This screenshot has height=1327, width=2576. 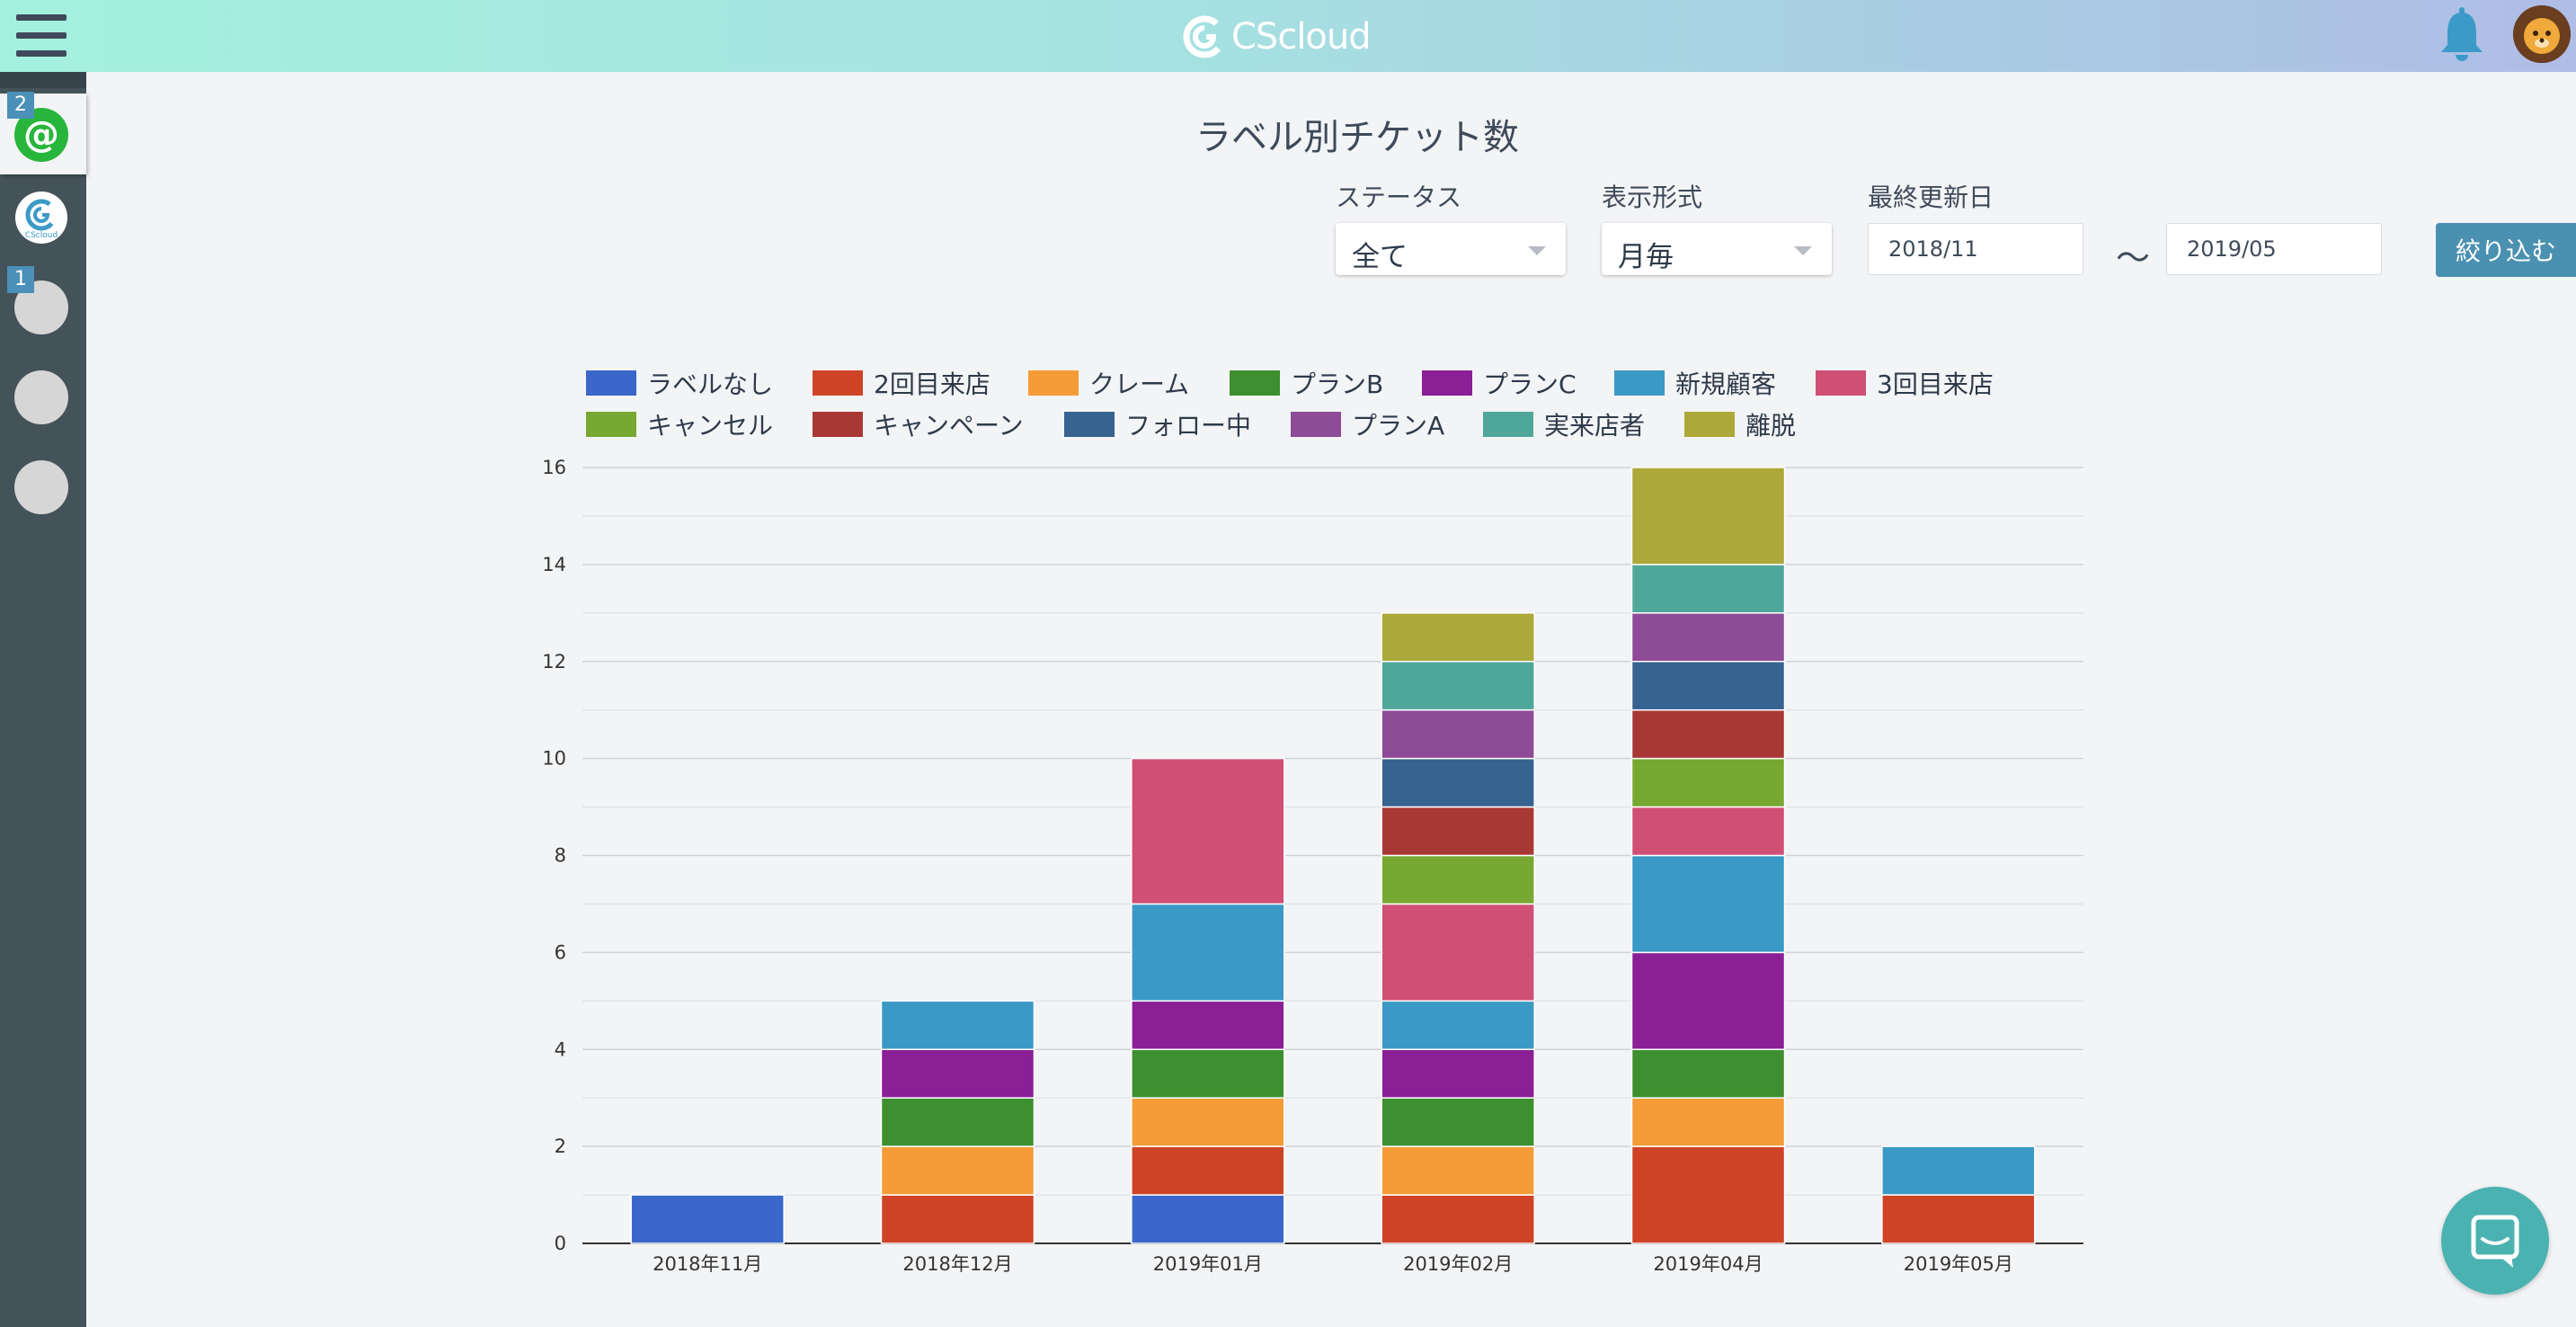 I want to click on x-tick-label: 2018年11月, so click(x=707, y=1264).